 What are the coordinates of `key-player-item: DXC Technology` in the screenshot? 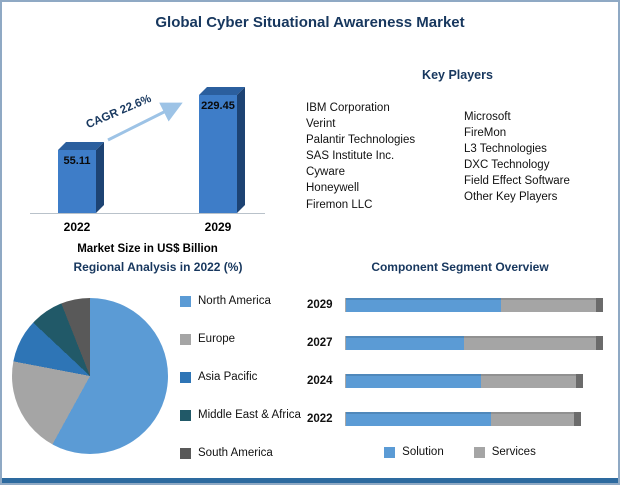 It's located at (507, 165).